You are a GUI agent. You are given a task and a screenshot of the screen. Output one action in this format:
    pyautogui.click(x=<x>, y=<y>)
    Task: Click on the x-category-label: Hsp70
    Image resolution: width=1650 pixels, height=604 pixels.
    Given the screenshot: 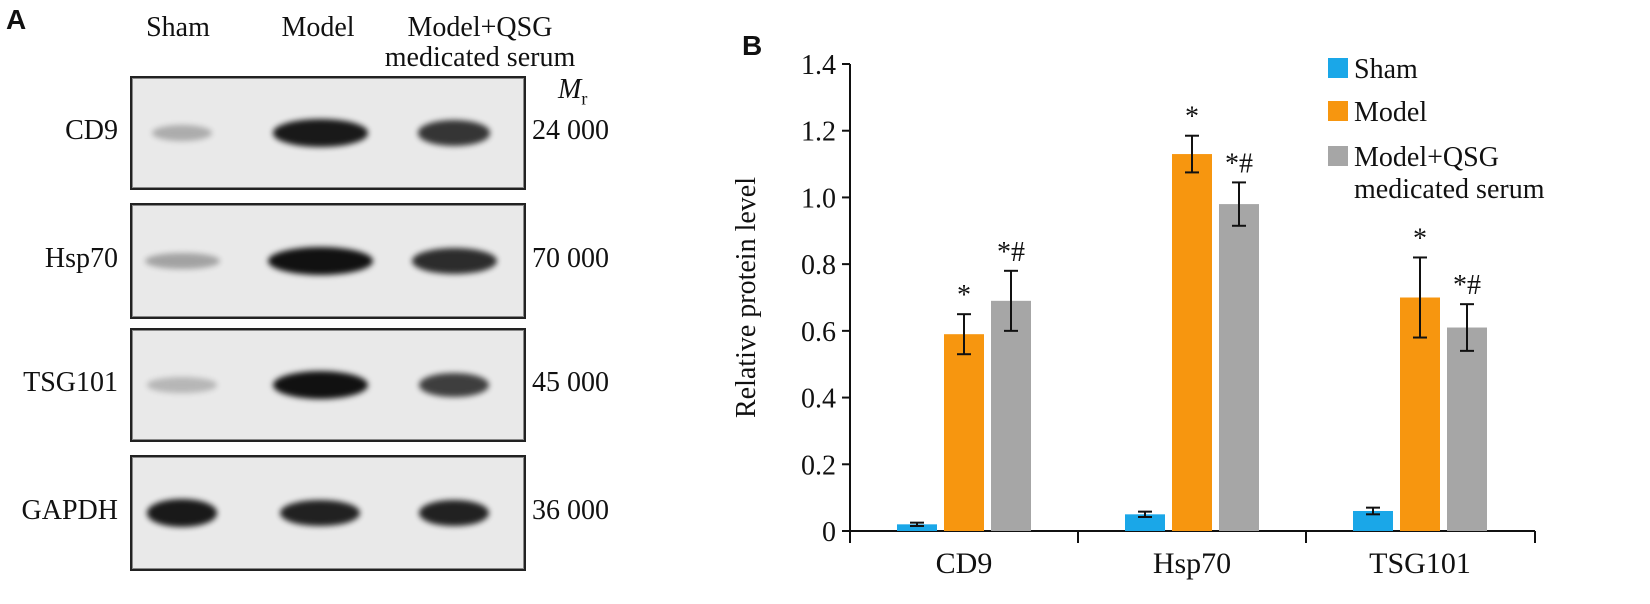 What is the action you would take?
    pyautogui.click(x=1192, y=563)
    